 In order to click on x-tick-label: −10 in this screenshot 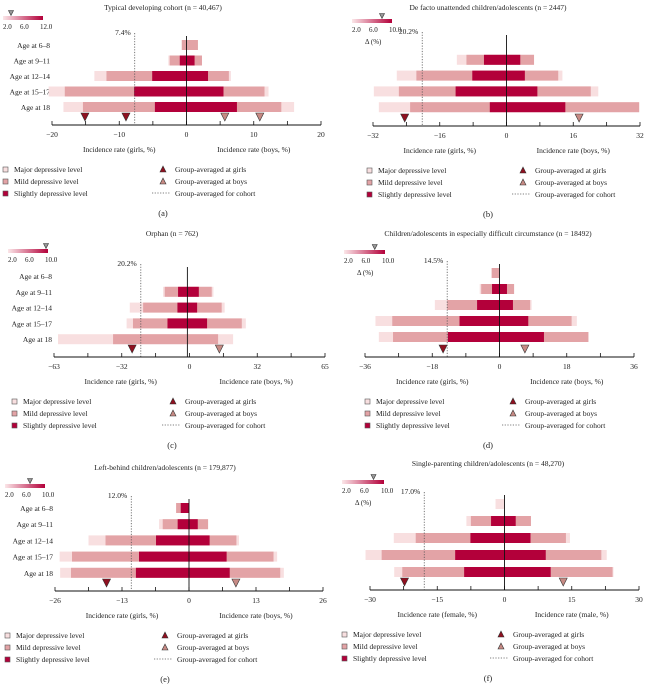, I will do `click(119, 134)`.